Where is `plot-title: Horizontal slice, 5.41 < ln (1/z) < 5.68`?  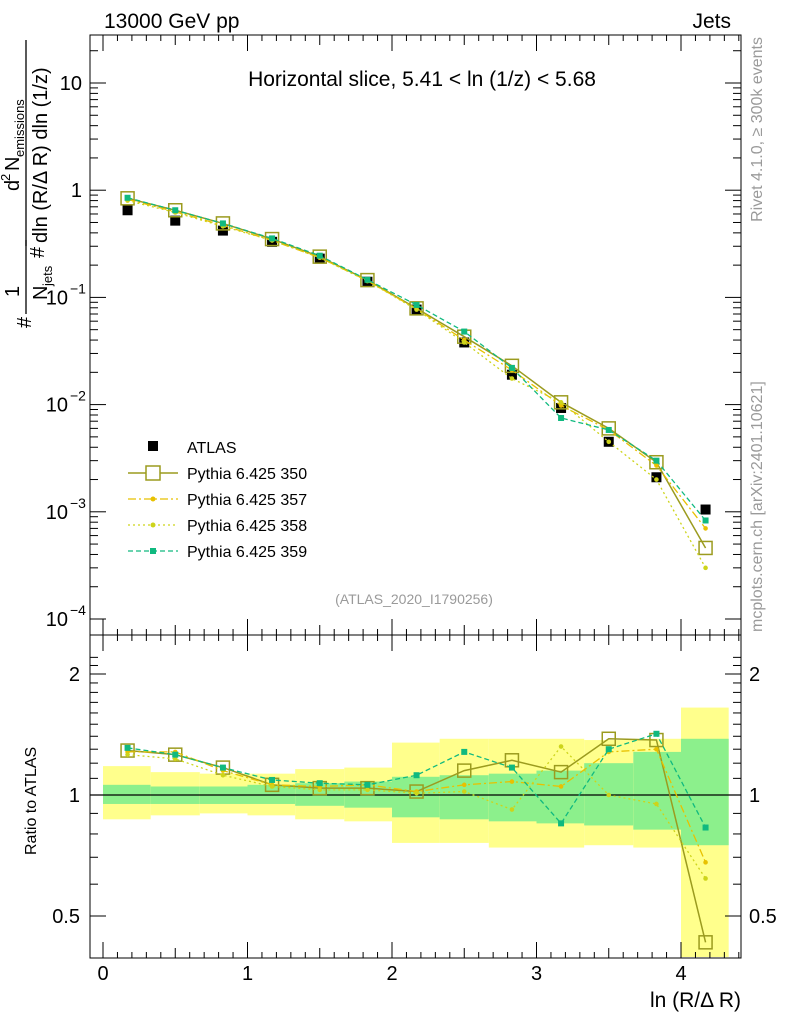
plot-title: Horizontal slice, 5.41 < ln (1/z) < 5.68 is located at coordinates (422, 79).